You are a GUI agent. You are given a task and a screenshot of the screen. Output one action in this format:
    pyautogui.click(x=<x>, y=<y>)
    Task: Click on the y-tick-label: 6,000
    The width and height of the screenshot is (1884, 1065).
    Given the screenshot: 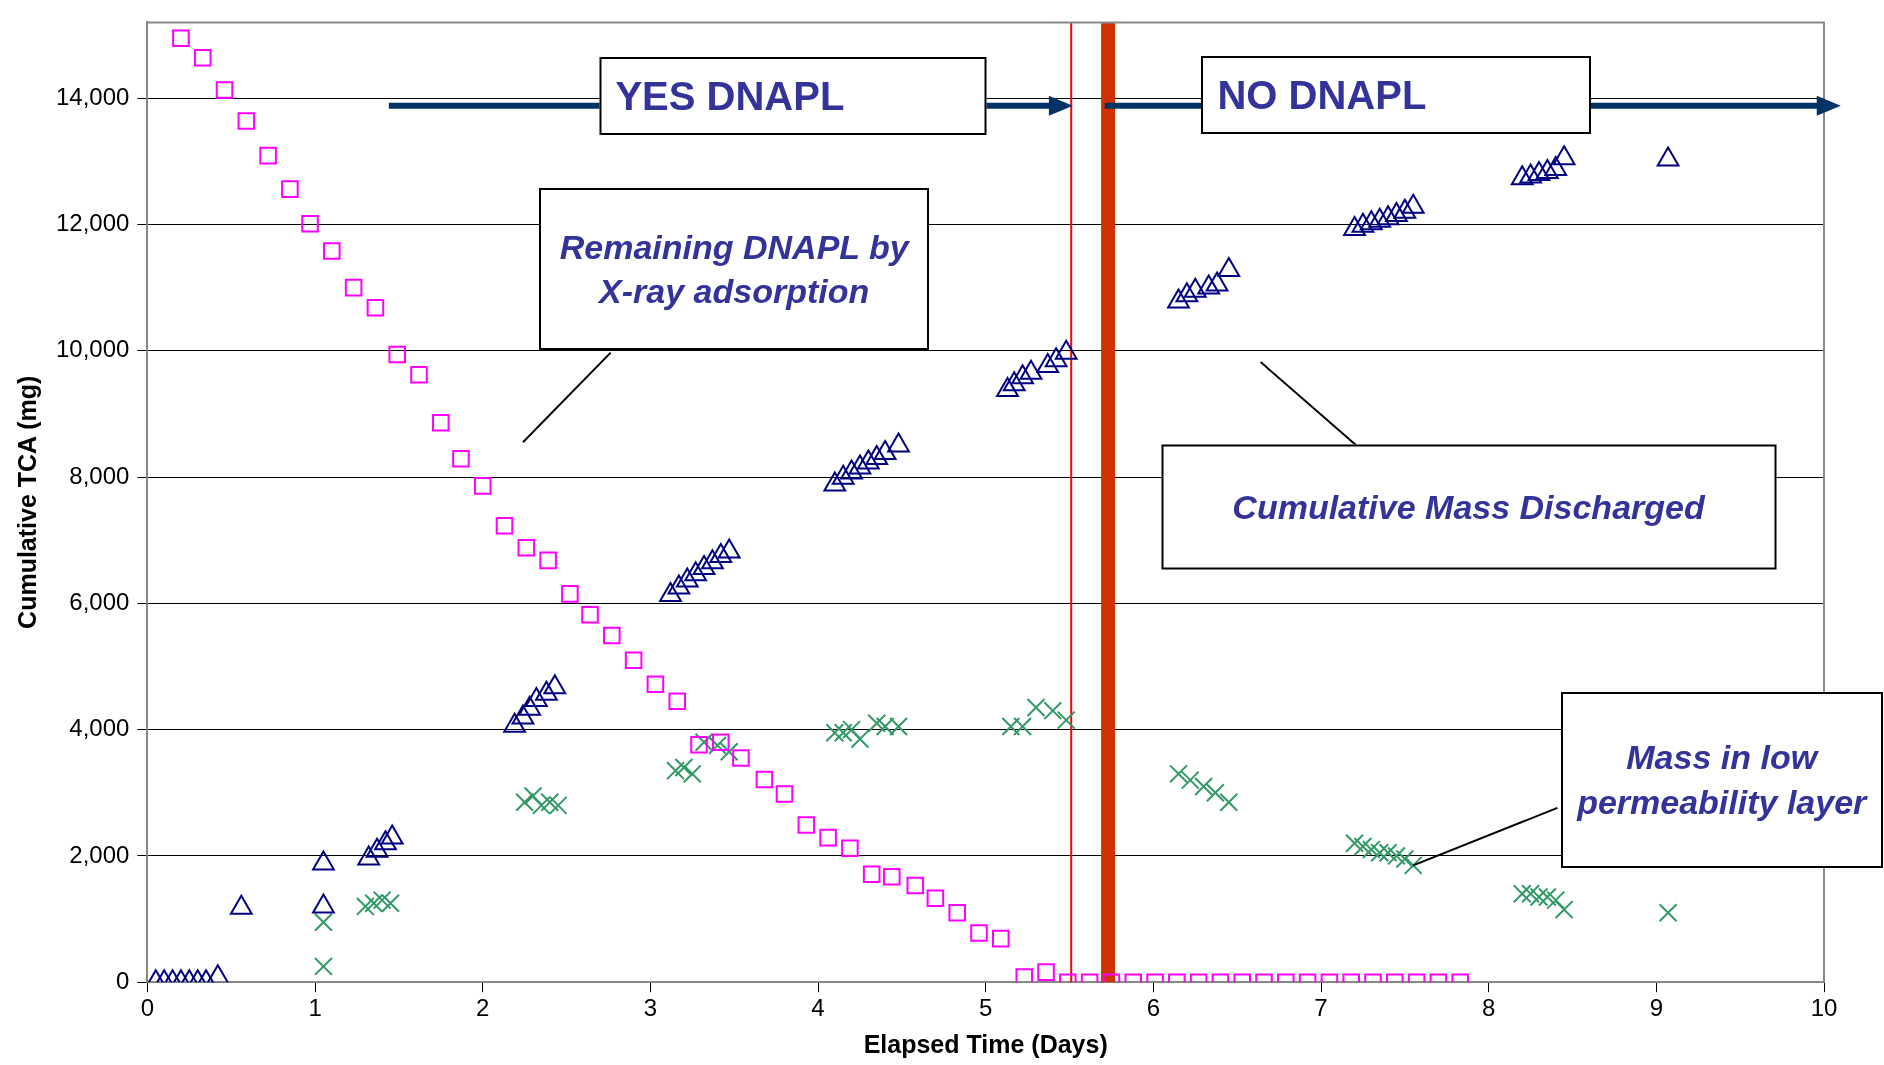 What is the action you would take?
    pyautogui.click(x=99, y=601)
    